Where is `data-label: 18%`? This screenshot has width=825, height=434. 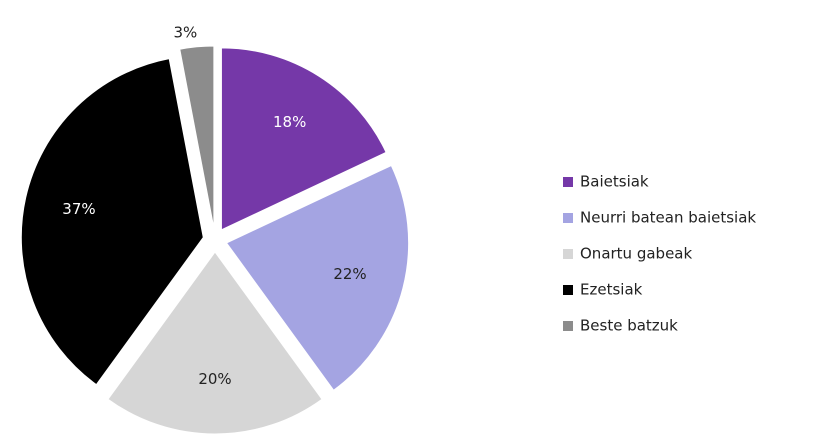 data-label: 18% is located at coordinates (289, 122).